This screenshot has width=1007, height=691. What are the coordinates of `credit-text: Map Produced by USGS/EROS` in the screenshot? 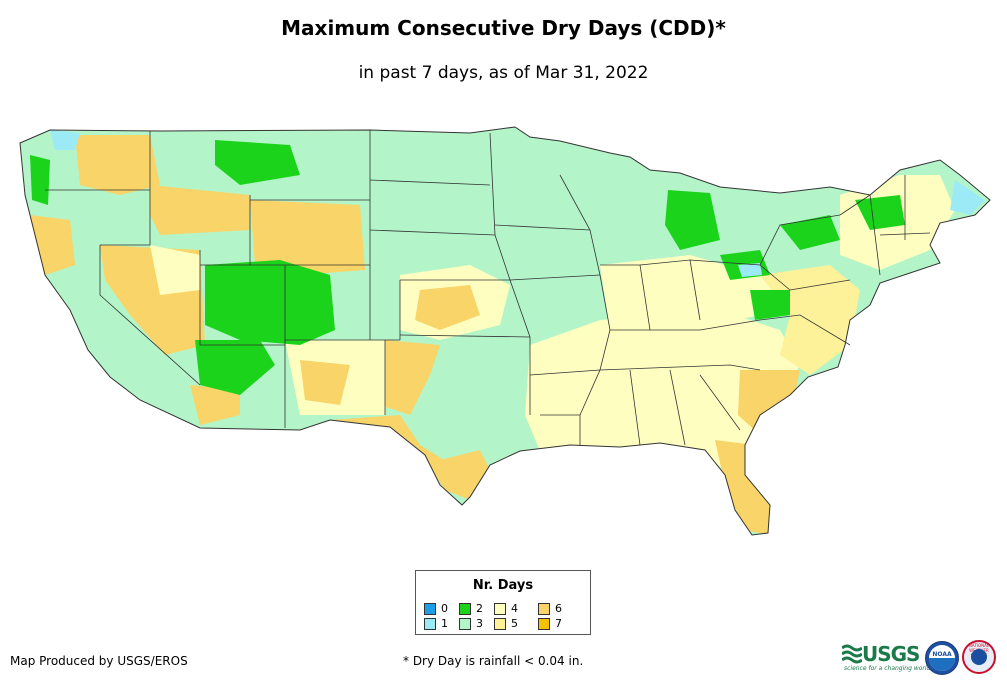 It's located at (99, 661).